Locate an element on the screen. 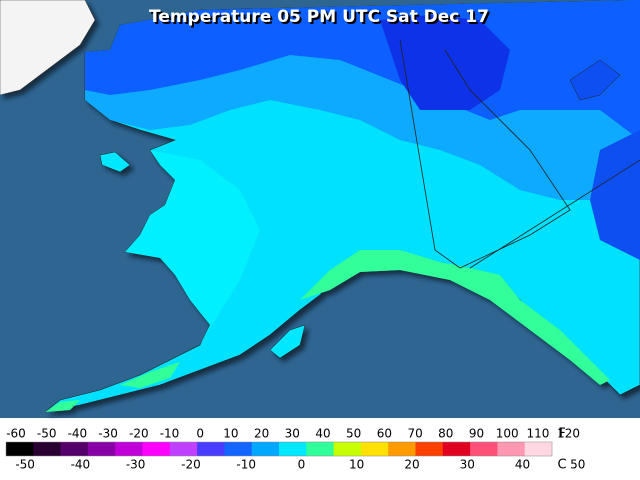 This screenshot has height=480, width=640. c-tick-label: -40 is located at coordinates (81, 465).